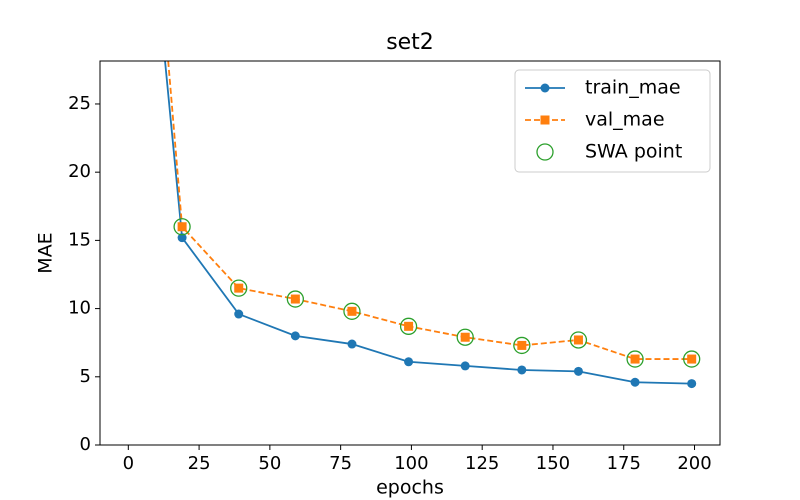 This screenshot has height=500, width=800. What do you see at coordinates (79, 308) in the screenshot?
I see `y-tick-label: 10` at bounding box center [79, 308].